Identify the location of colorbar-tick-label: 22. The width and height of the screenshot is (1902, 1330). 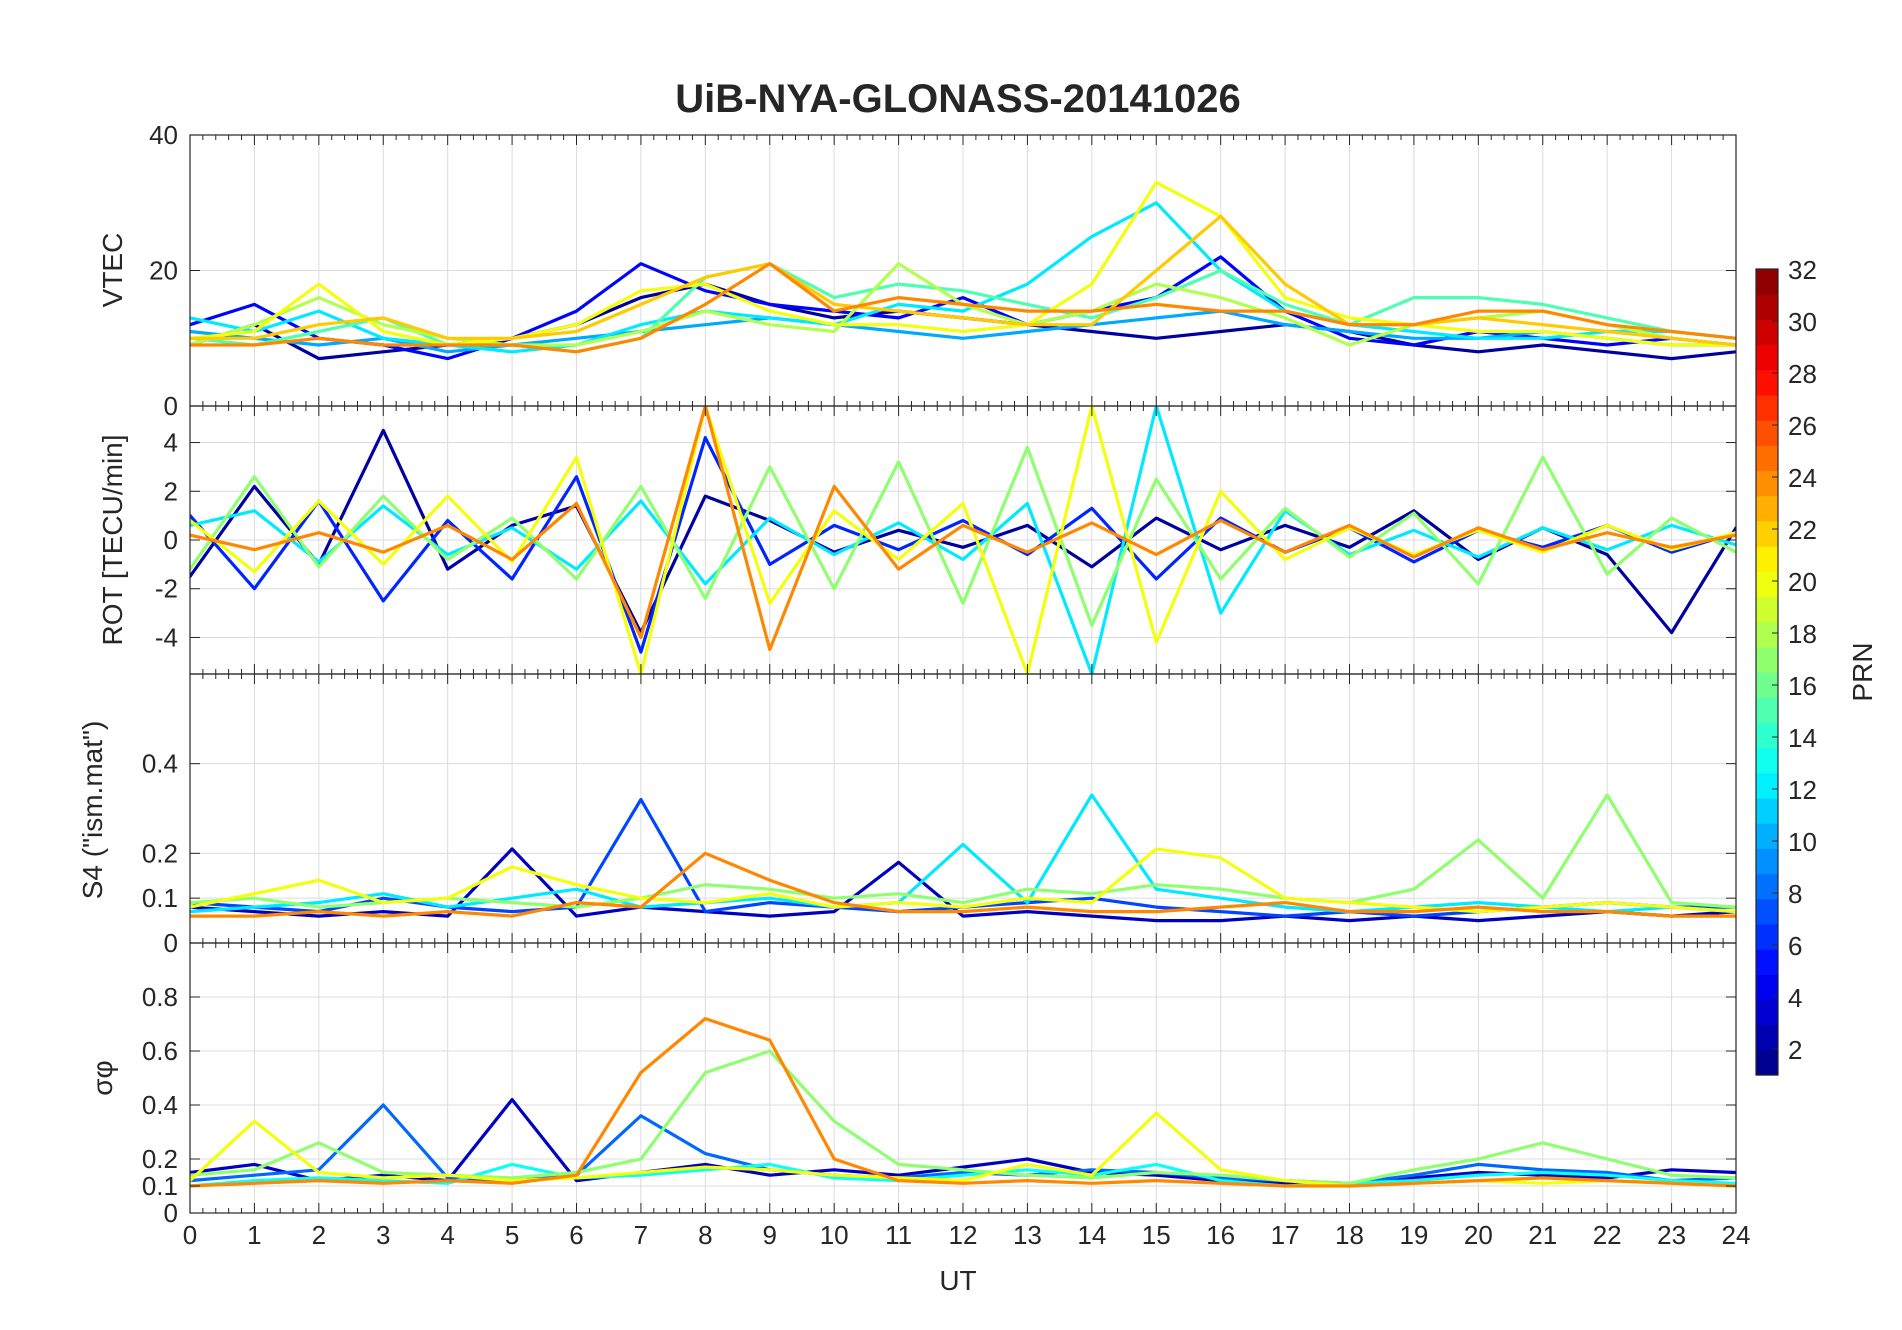
(1802, 530).